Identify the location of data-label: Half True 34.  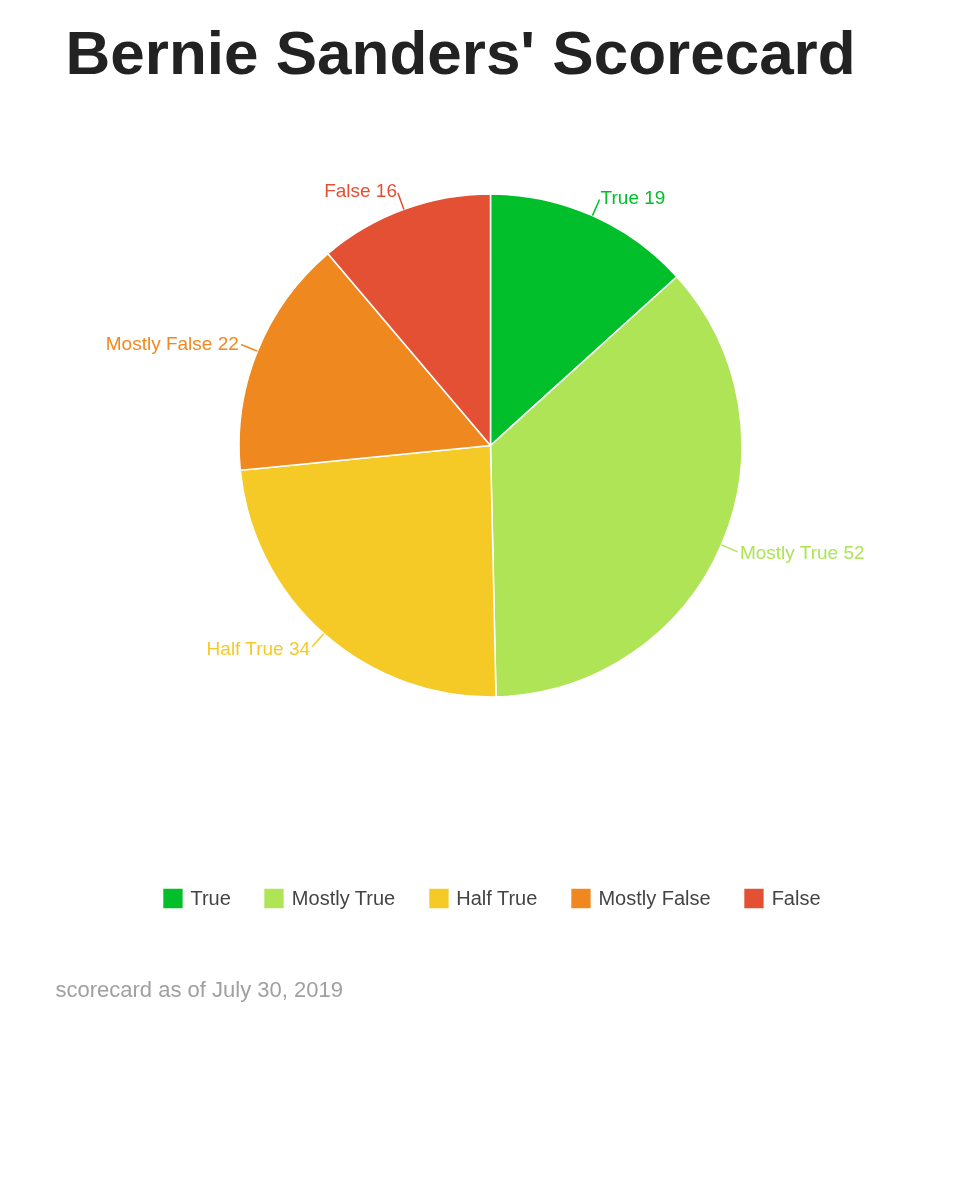
(258, 649).